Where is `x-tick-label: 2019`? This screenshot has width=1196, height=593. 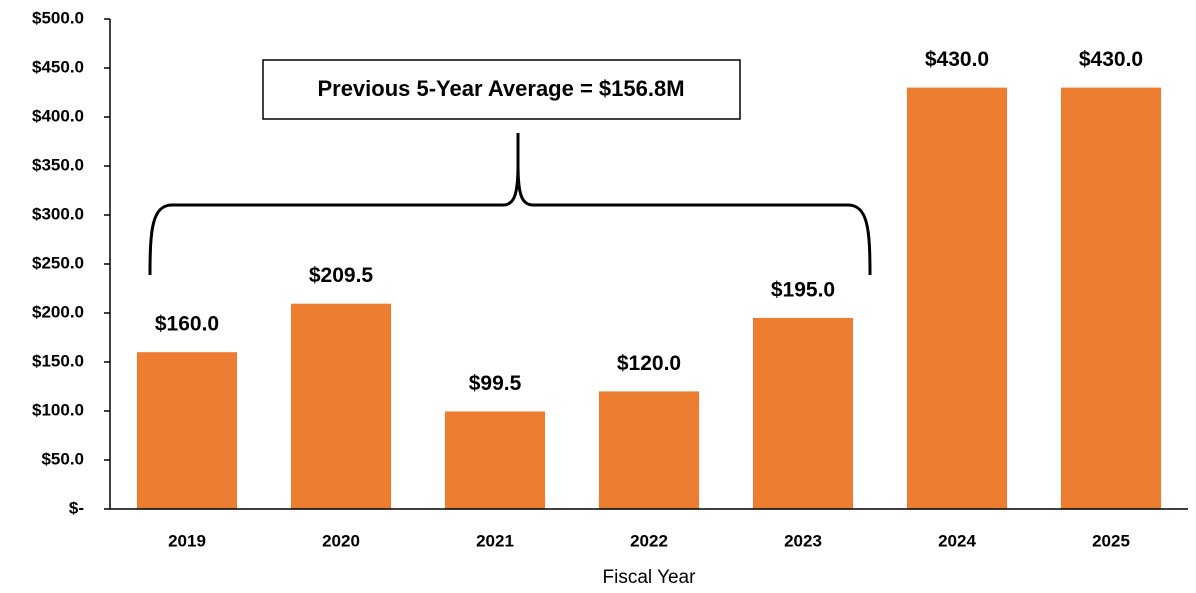 x-tick-label: 2019 is located at coordinates (187, 540).